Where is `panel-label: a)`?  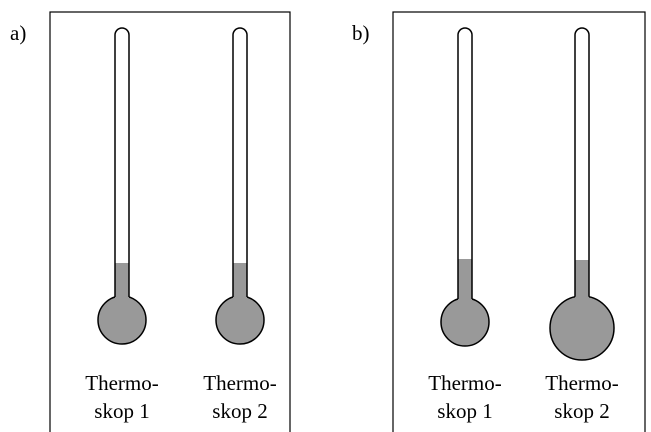
panel-label: a) is located at coordinates (18, 33).